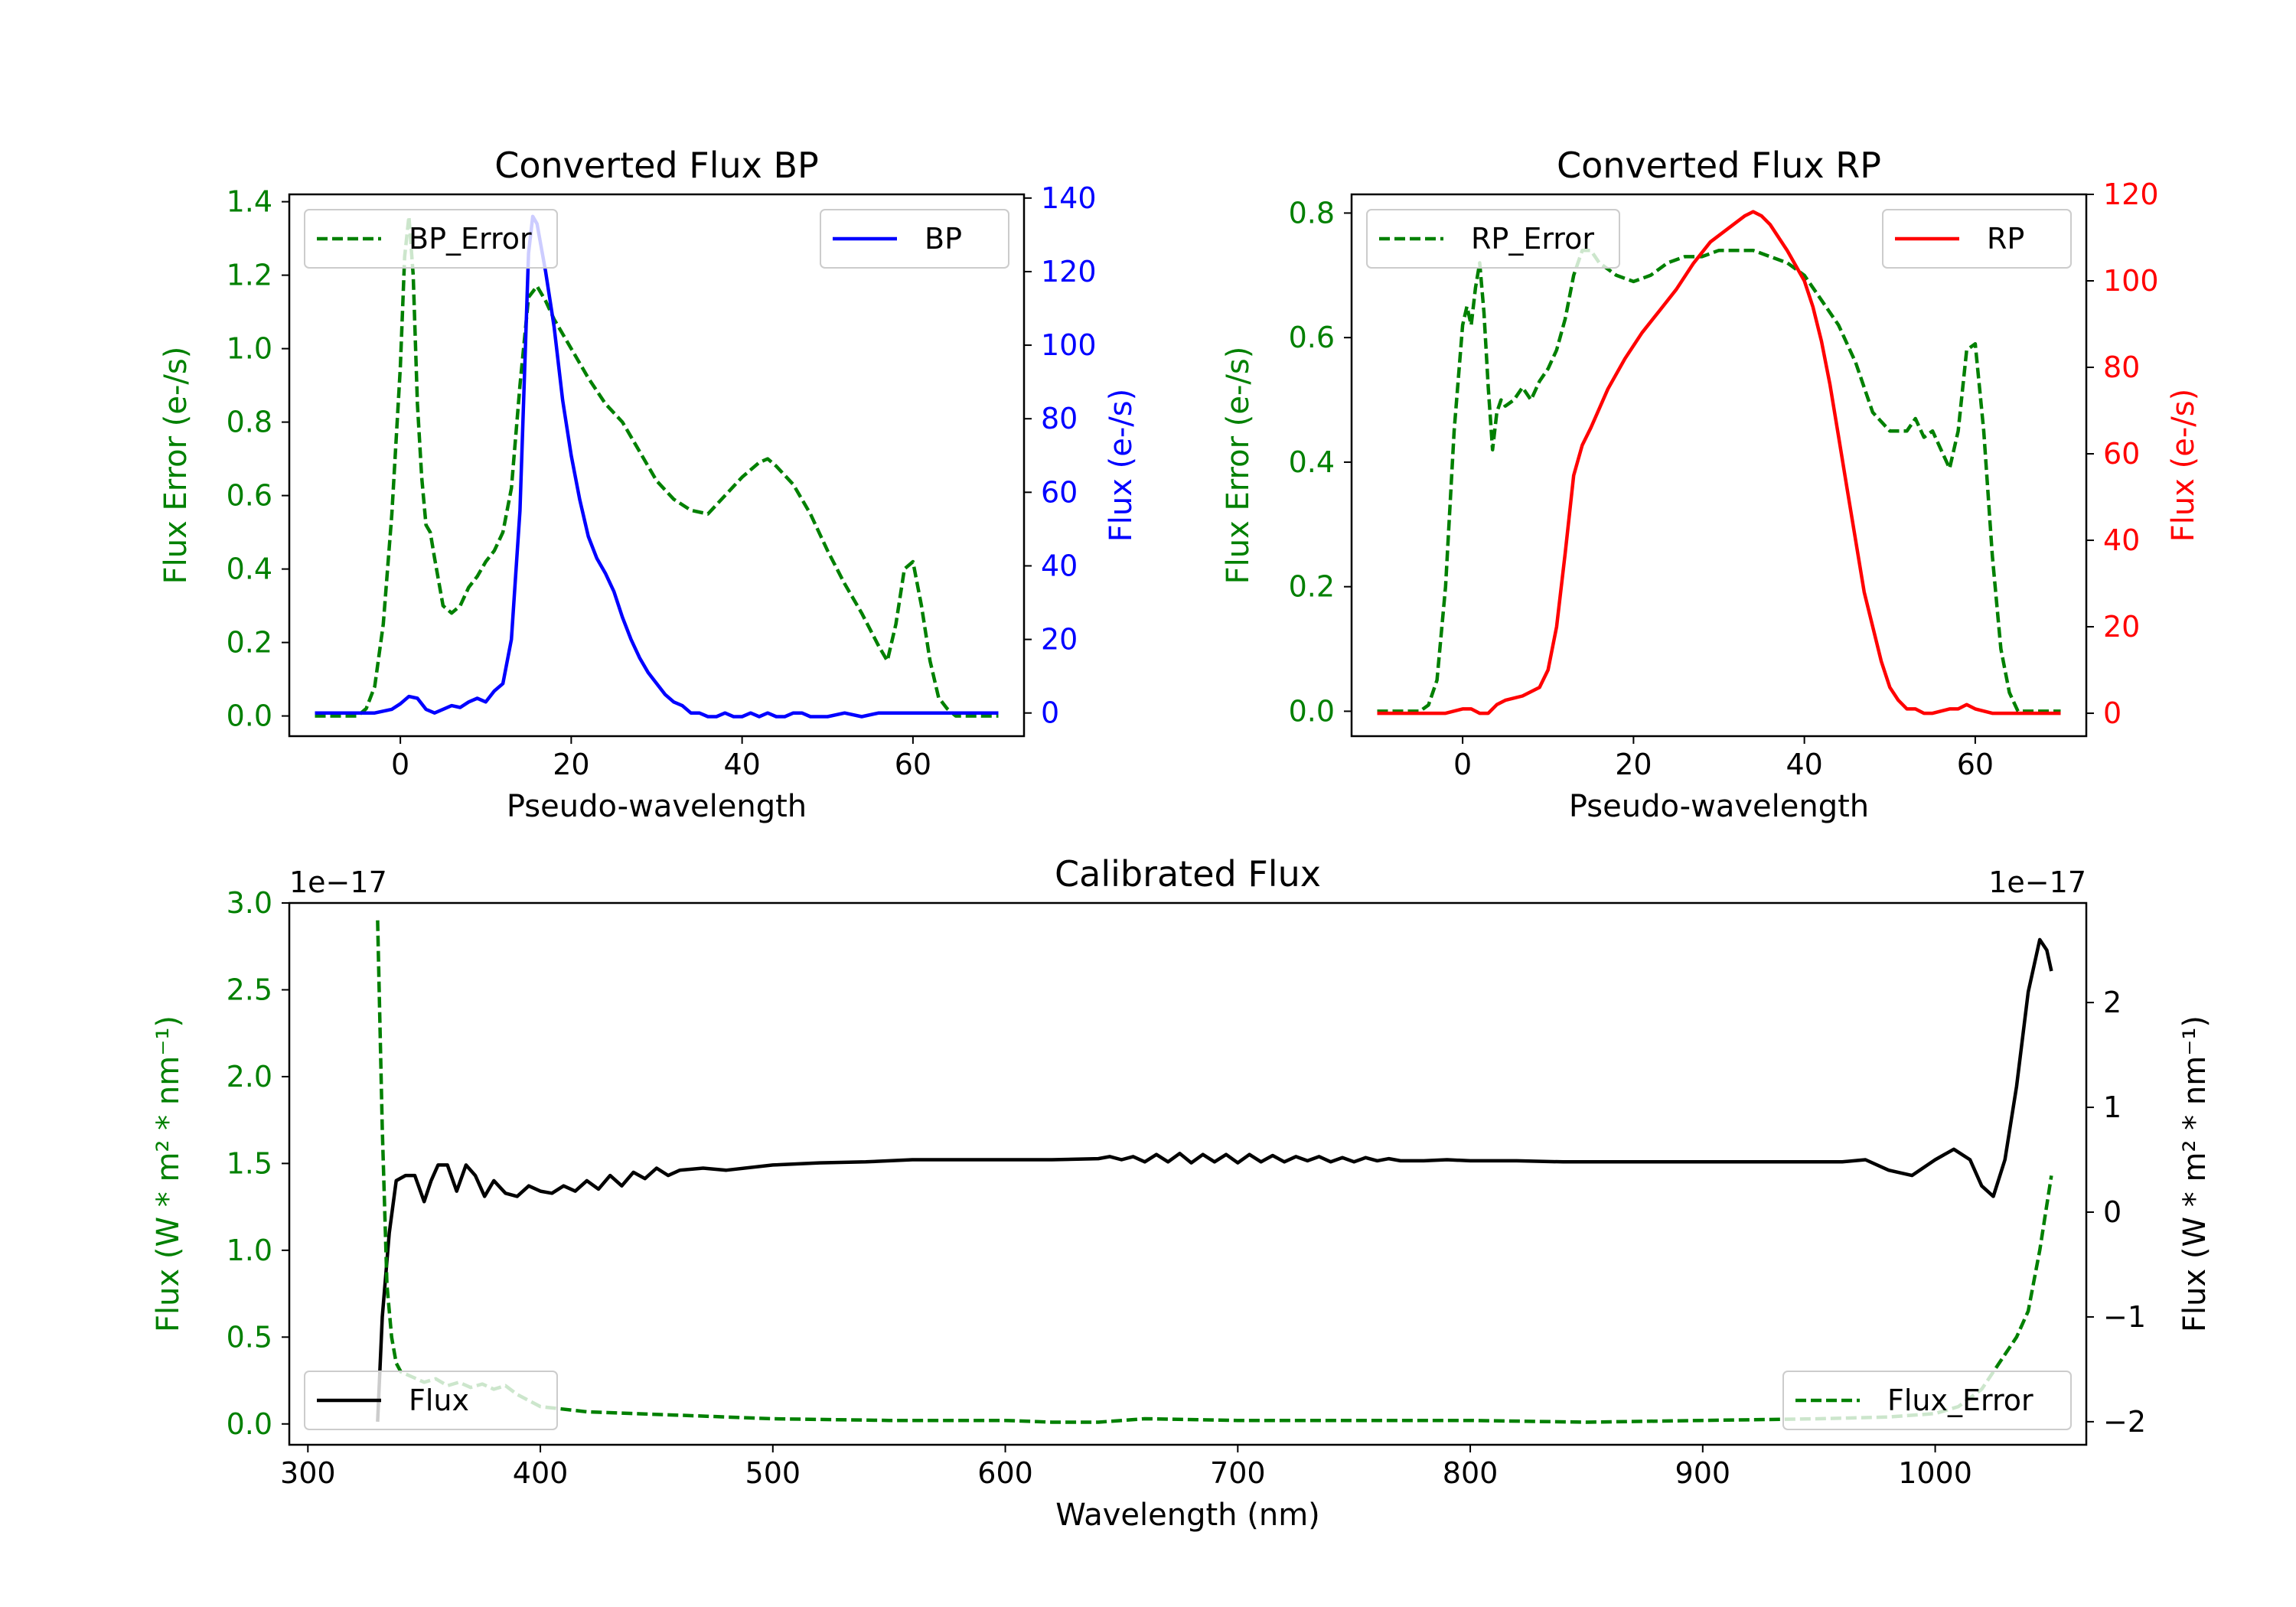  What do you see at coordinates (1312, 711) in the screenshot?
I see `rp-ytick-left-label: 0.0` at bounding box center [1312, 711].